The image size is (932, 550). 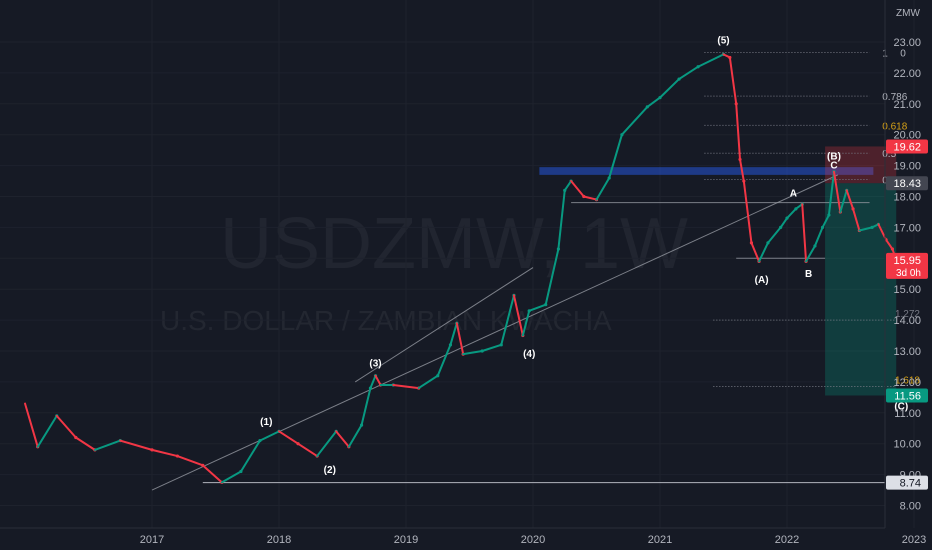 What do you see at coordinates (793, 194) in the screenshot?
I see `wave-label: A` at bounding box center [793, 194].